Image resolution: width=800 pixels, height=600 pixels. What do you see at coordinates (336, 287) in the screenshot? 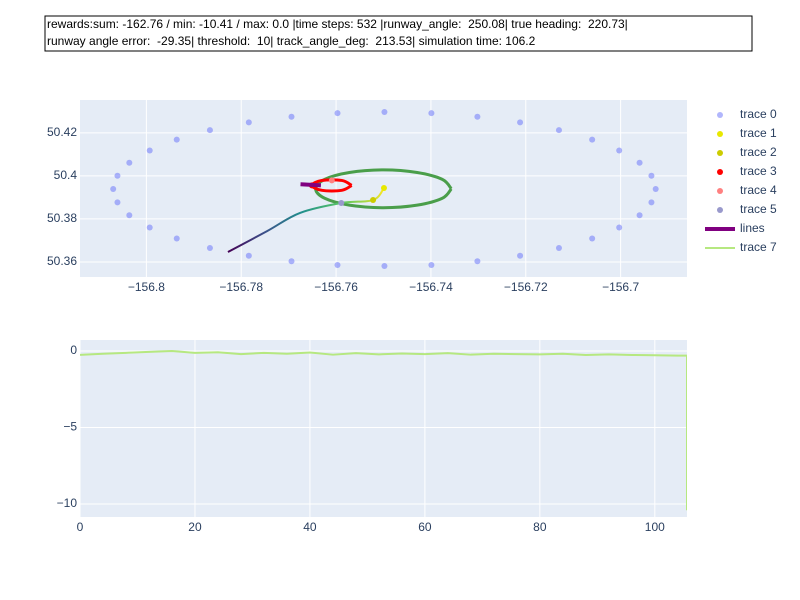
I see `x-tick-label: −156.76` at bounding box center [336, 287].